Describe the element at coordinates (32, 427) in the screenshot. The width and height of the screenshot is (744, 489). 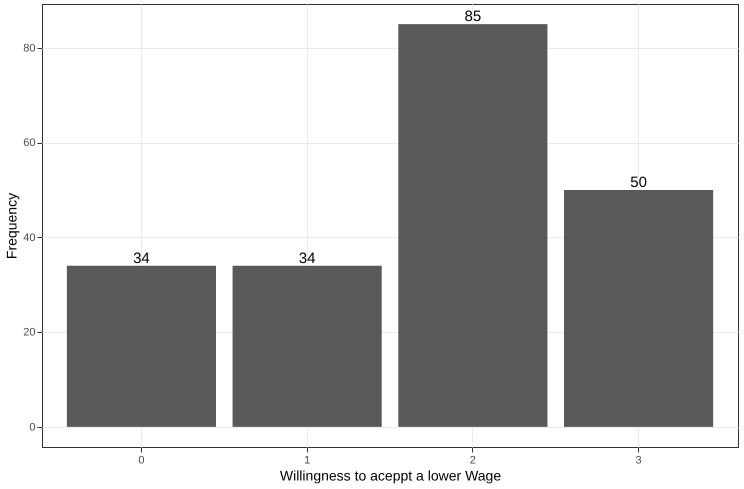
I see `y-tick-label: 0` at that location.